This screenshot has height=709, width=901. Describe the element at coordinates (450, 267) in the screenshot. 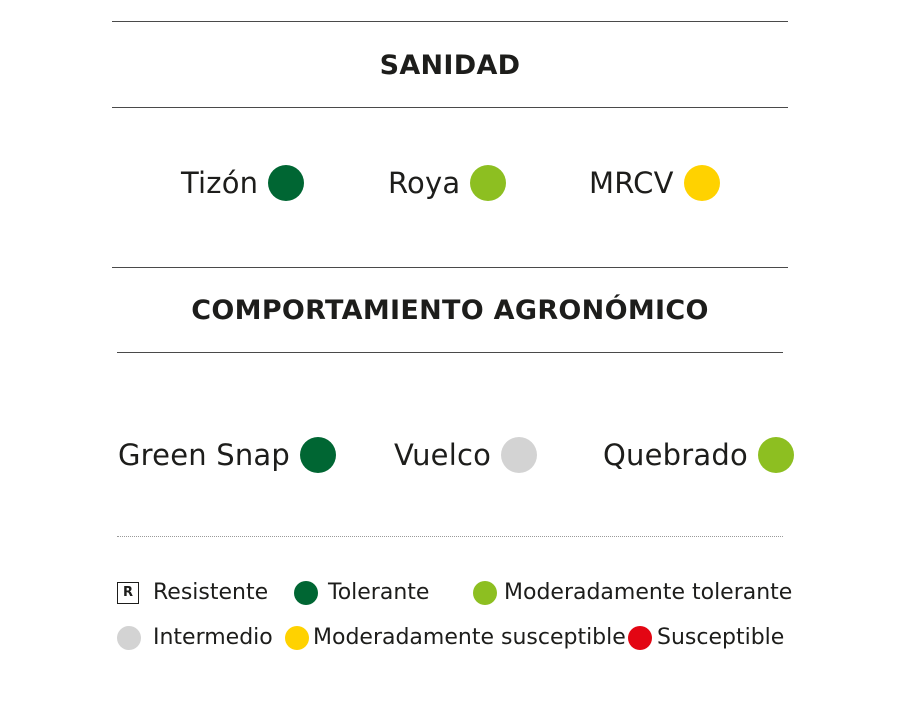

I see `agronomico-top-divider` at that location.